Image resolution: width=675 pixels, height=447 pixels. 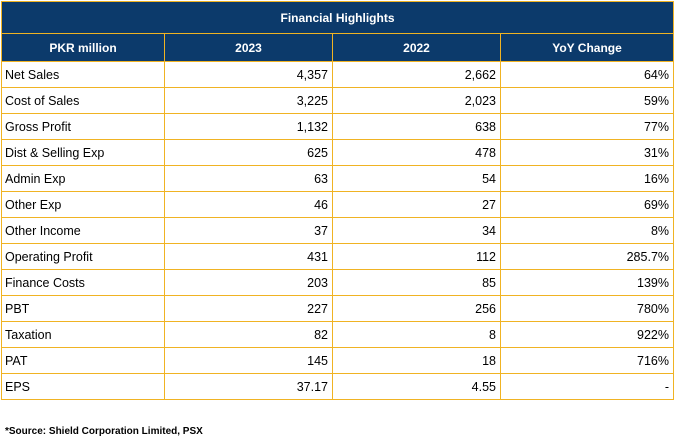 I want to click on row-label: Admin Exp, so click(x=83, y=178).